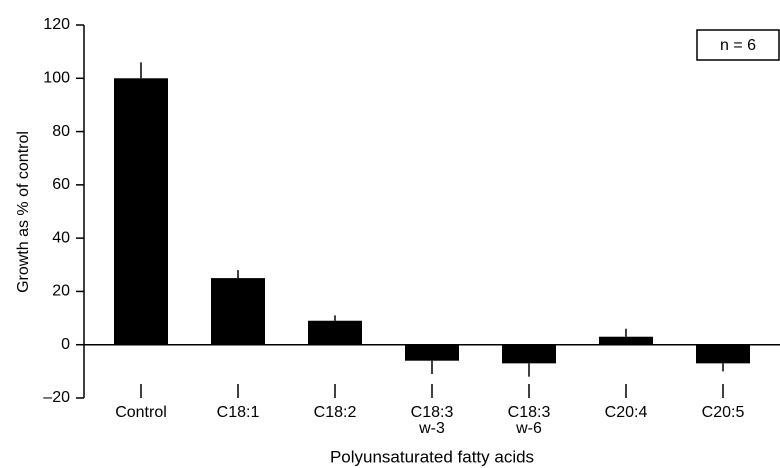 Image resolution: width=780 pixels, height=468 pixels. Describe the element at coordinates (626, 412) in the screenshot. I see `x-tick-label: C20:4` at that location.